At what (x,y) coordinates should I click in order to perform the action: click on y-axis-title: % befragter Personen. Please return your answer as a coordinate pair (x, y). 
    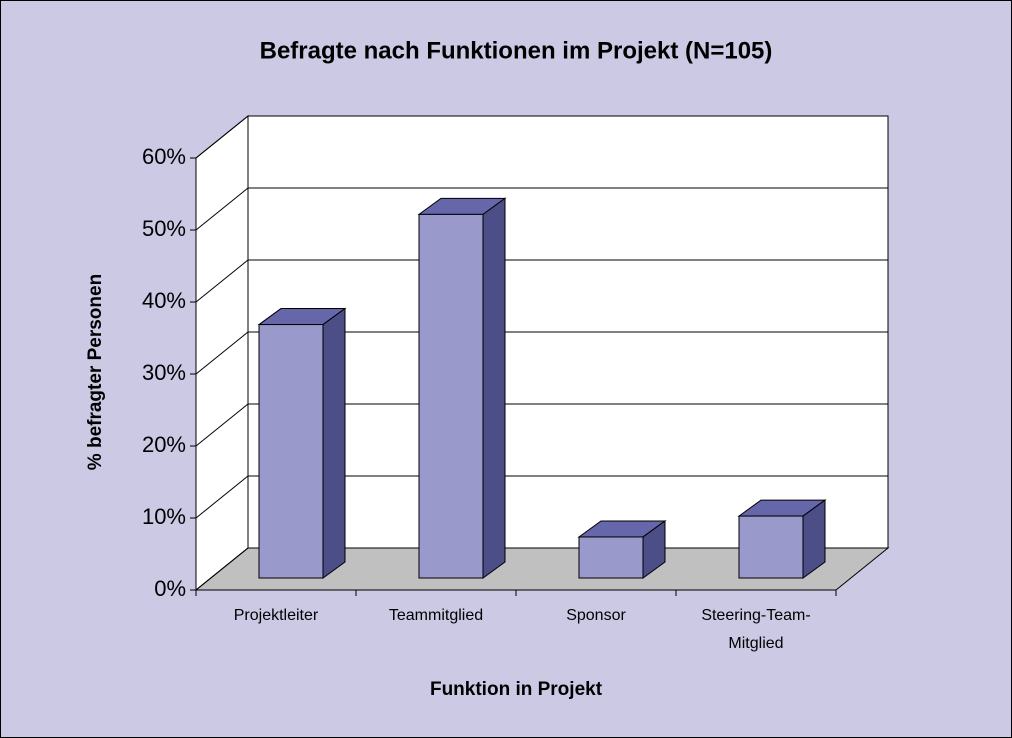
    Looking at the image, I should click on (95, 372).